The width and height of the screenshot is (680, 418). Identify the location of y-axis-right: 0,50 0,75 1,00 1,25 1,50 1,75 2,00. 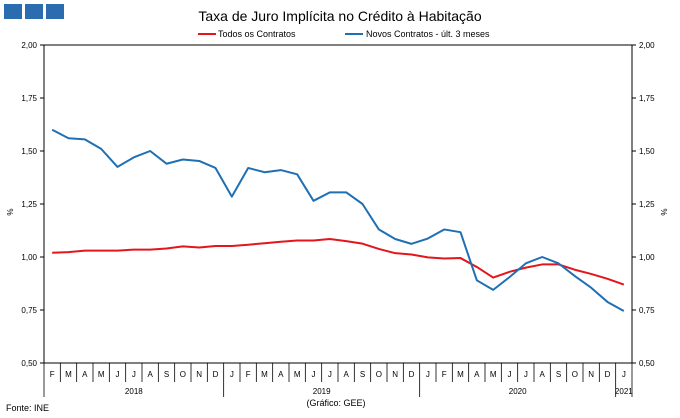
(643, 204).